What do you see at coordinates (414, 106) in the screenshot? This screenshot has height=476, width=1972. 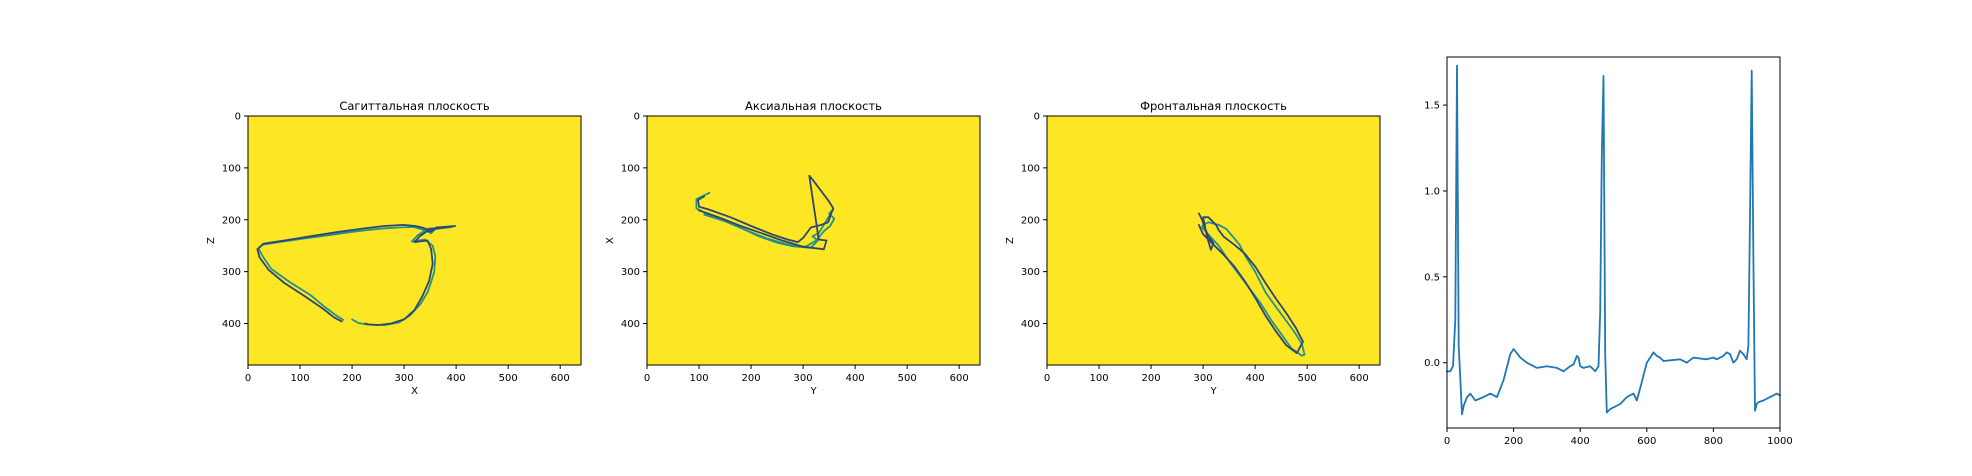 I see `chart-title: Сагиттальная плоскость` at bounding box center [414, 106].